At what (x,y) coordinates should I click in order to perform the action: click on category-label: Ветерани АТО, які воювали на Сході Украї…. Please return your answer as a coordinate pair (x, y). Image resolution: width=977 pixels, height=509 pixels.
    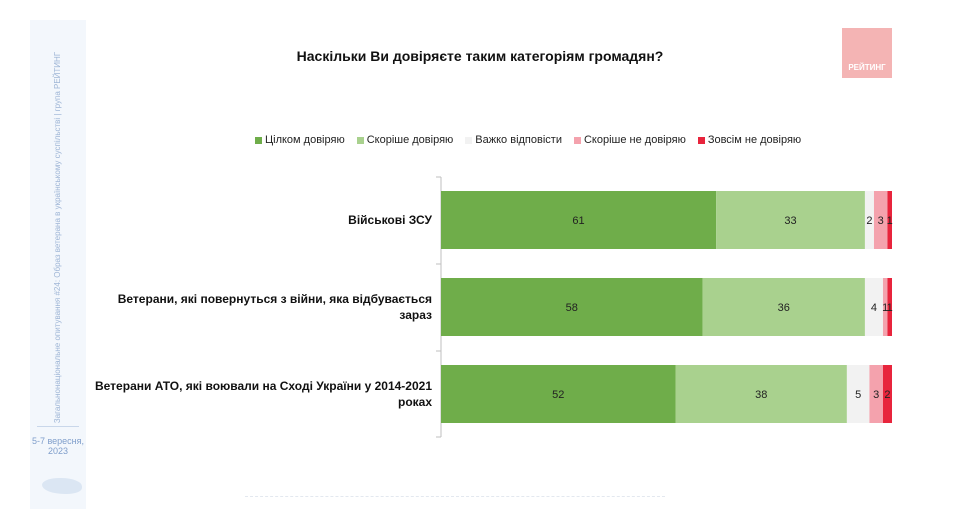
    Looking at the image, I should click on (263, 394).